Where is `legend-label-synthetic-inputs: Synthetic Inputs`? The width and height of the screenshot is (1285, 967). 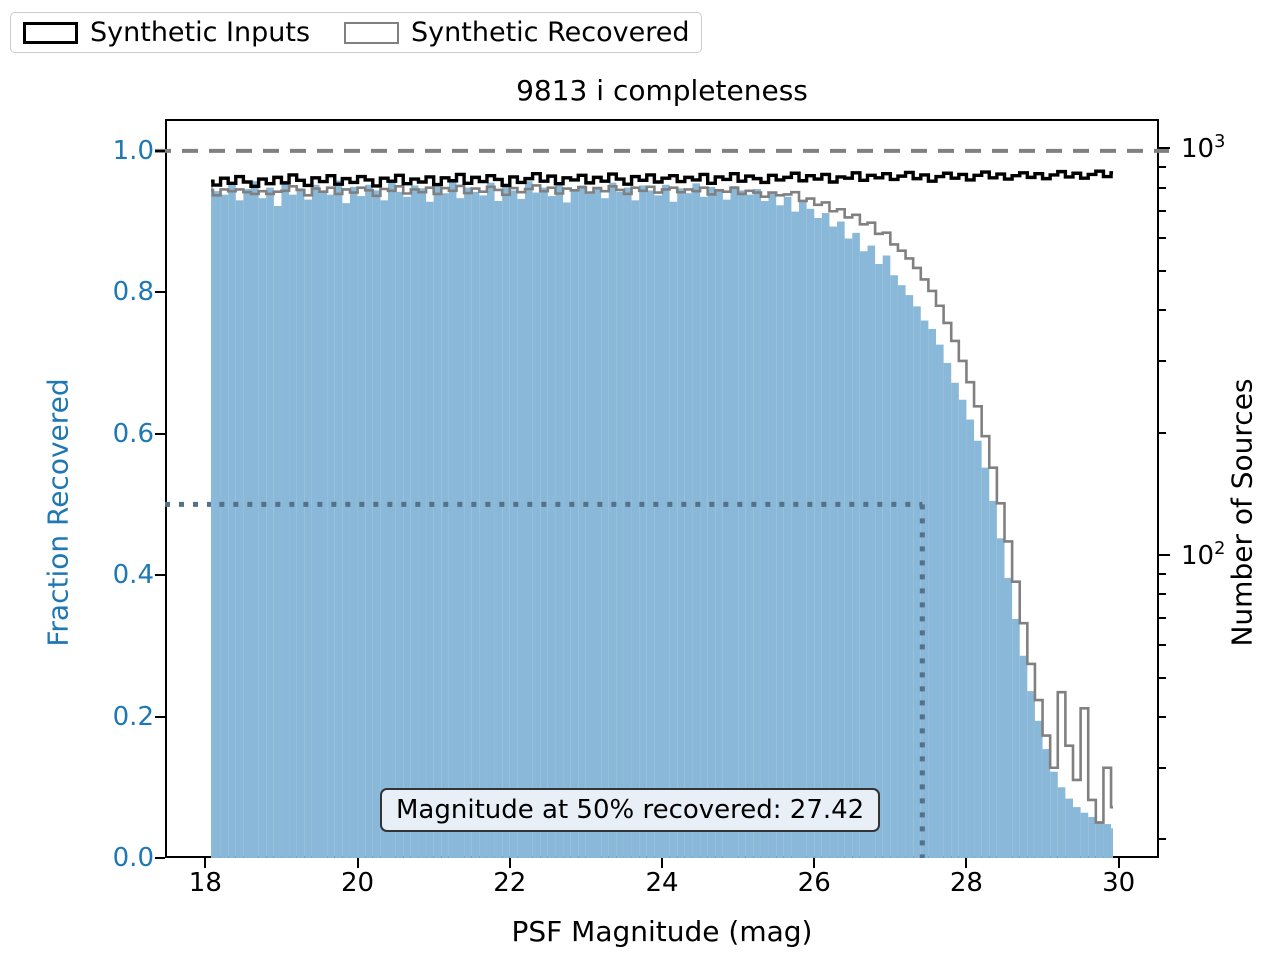 legend-label-synthetic-inputs: Synthetic Inputs is located at coordinates (200, 32).